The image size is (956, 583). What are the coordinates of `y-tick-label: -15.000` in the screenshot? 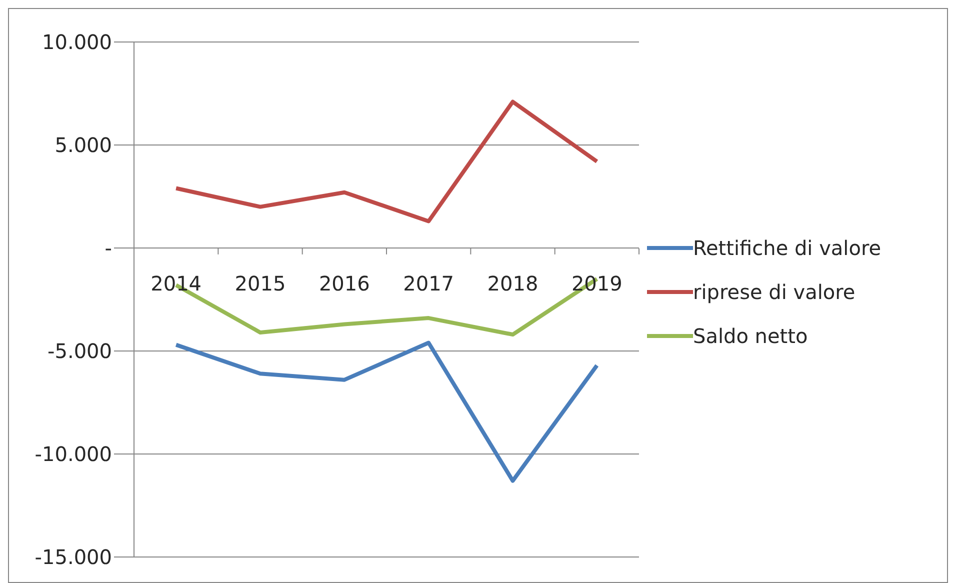 It's located at (73, 557).